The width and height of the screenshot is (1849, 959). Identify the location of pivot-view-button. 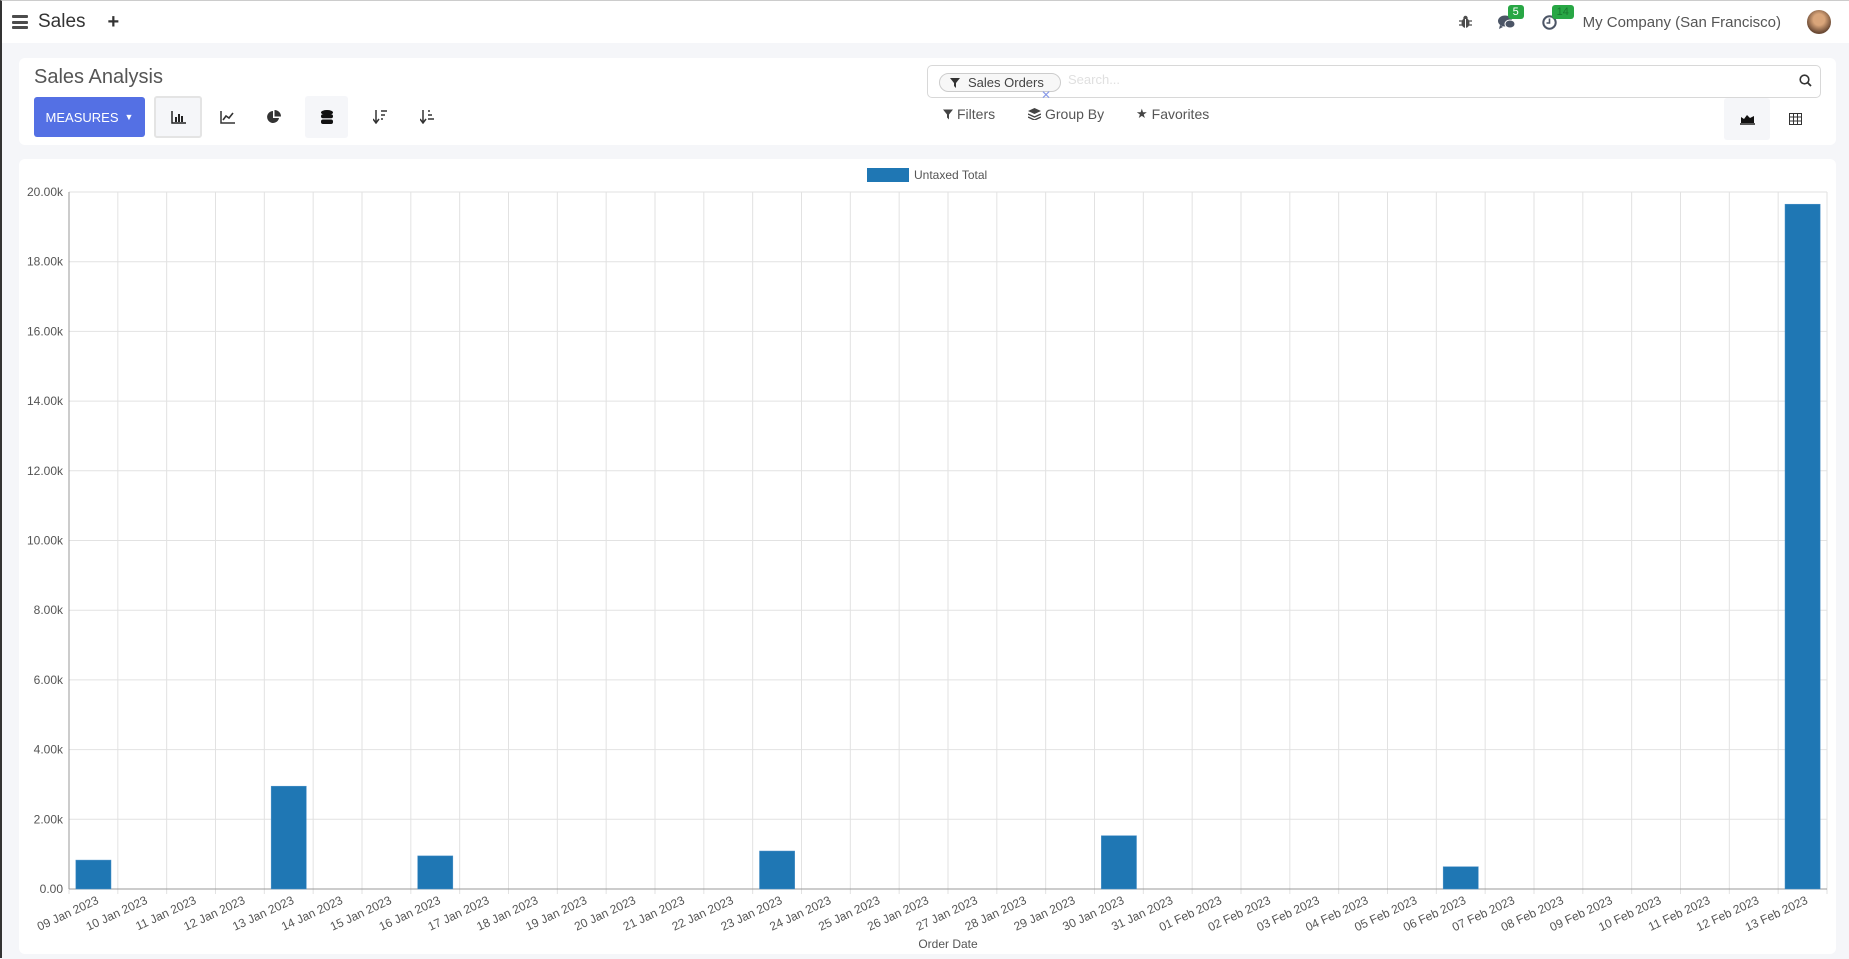
(1795, 119).